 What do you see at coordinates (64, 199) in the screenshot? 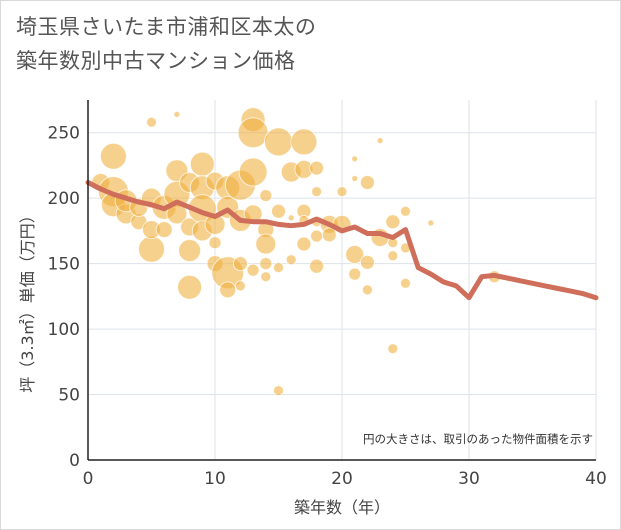
I see `y-tick-label: 200` at bounding box center [64, 199].